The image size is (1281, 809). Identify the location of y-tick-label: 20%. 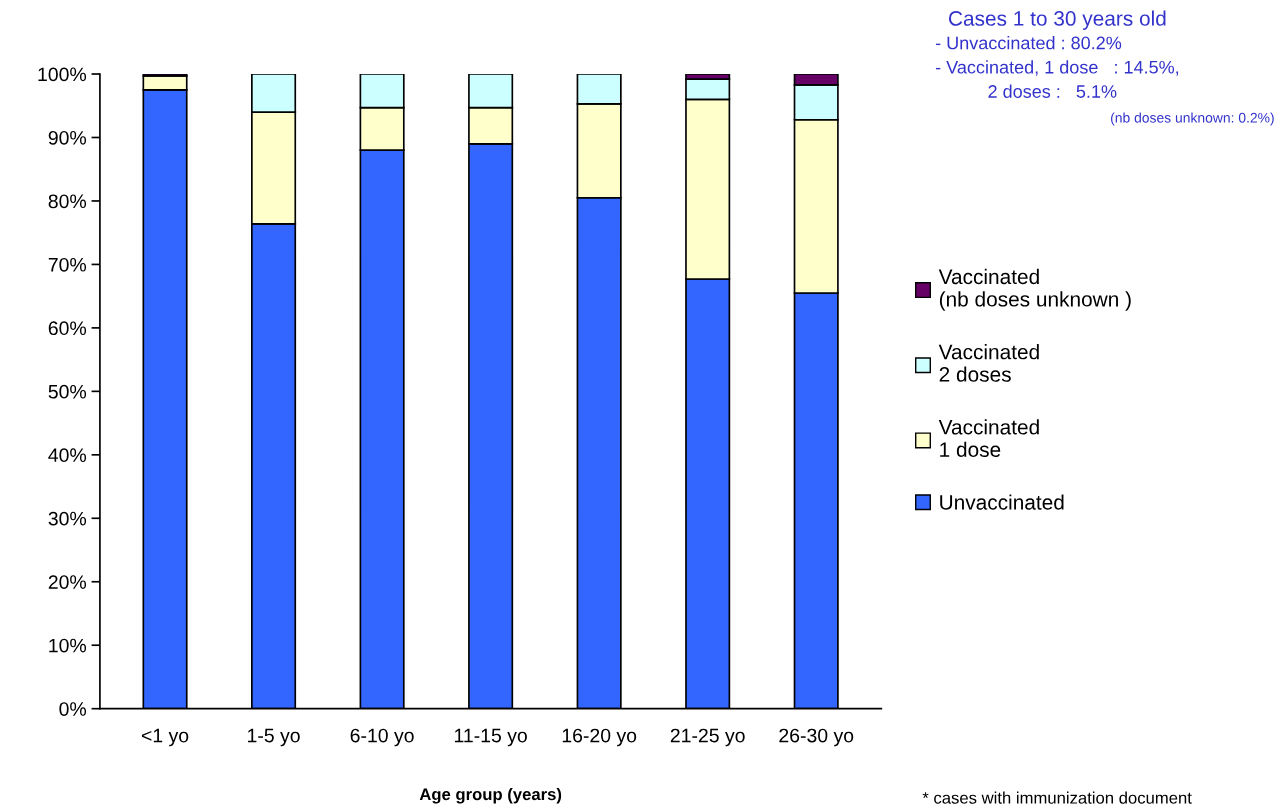
(67, 582).